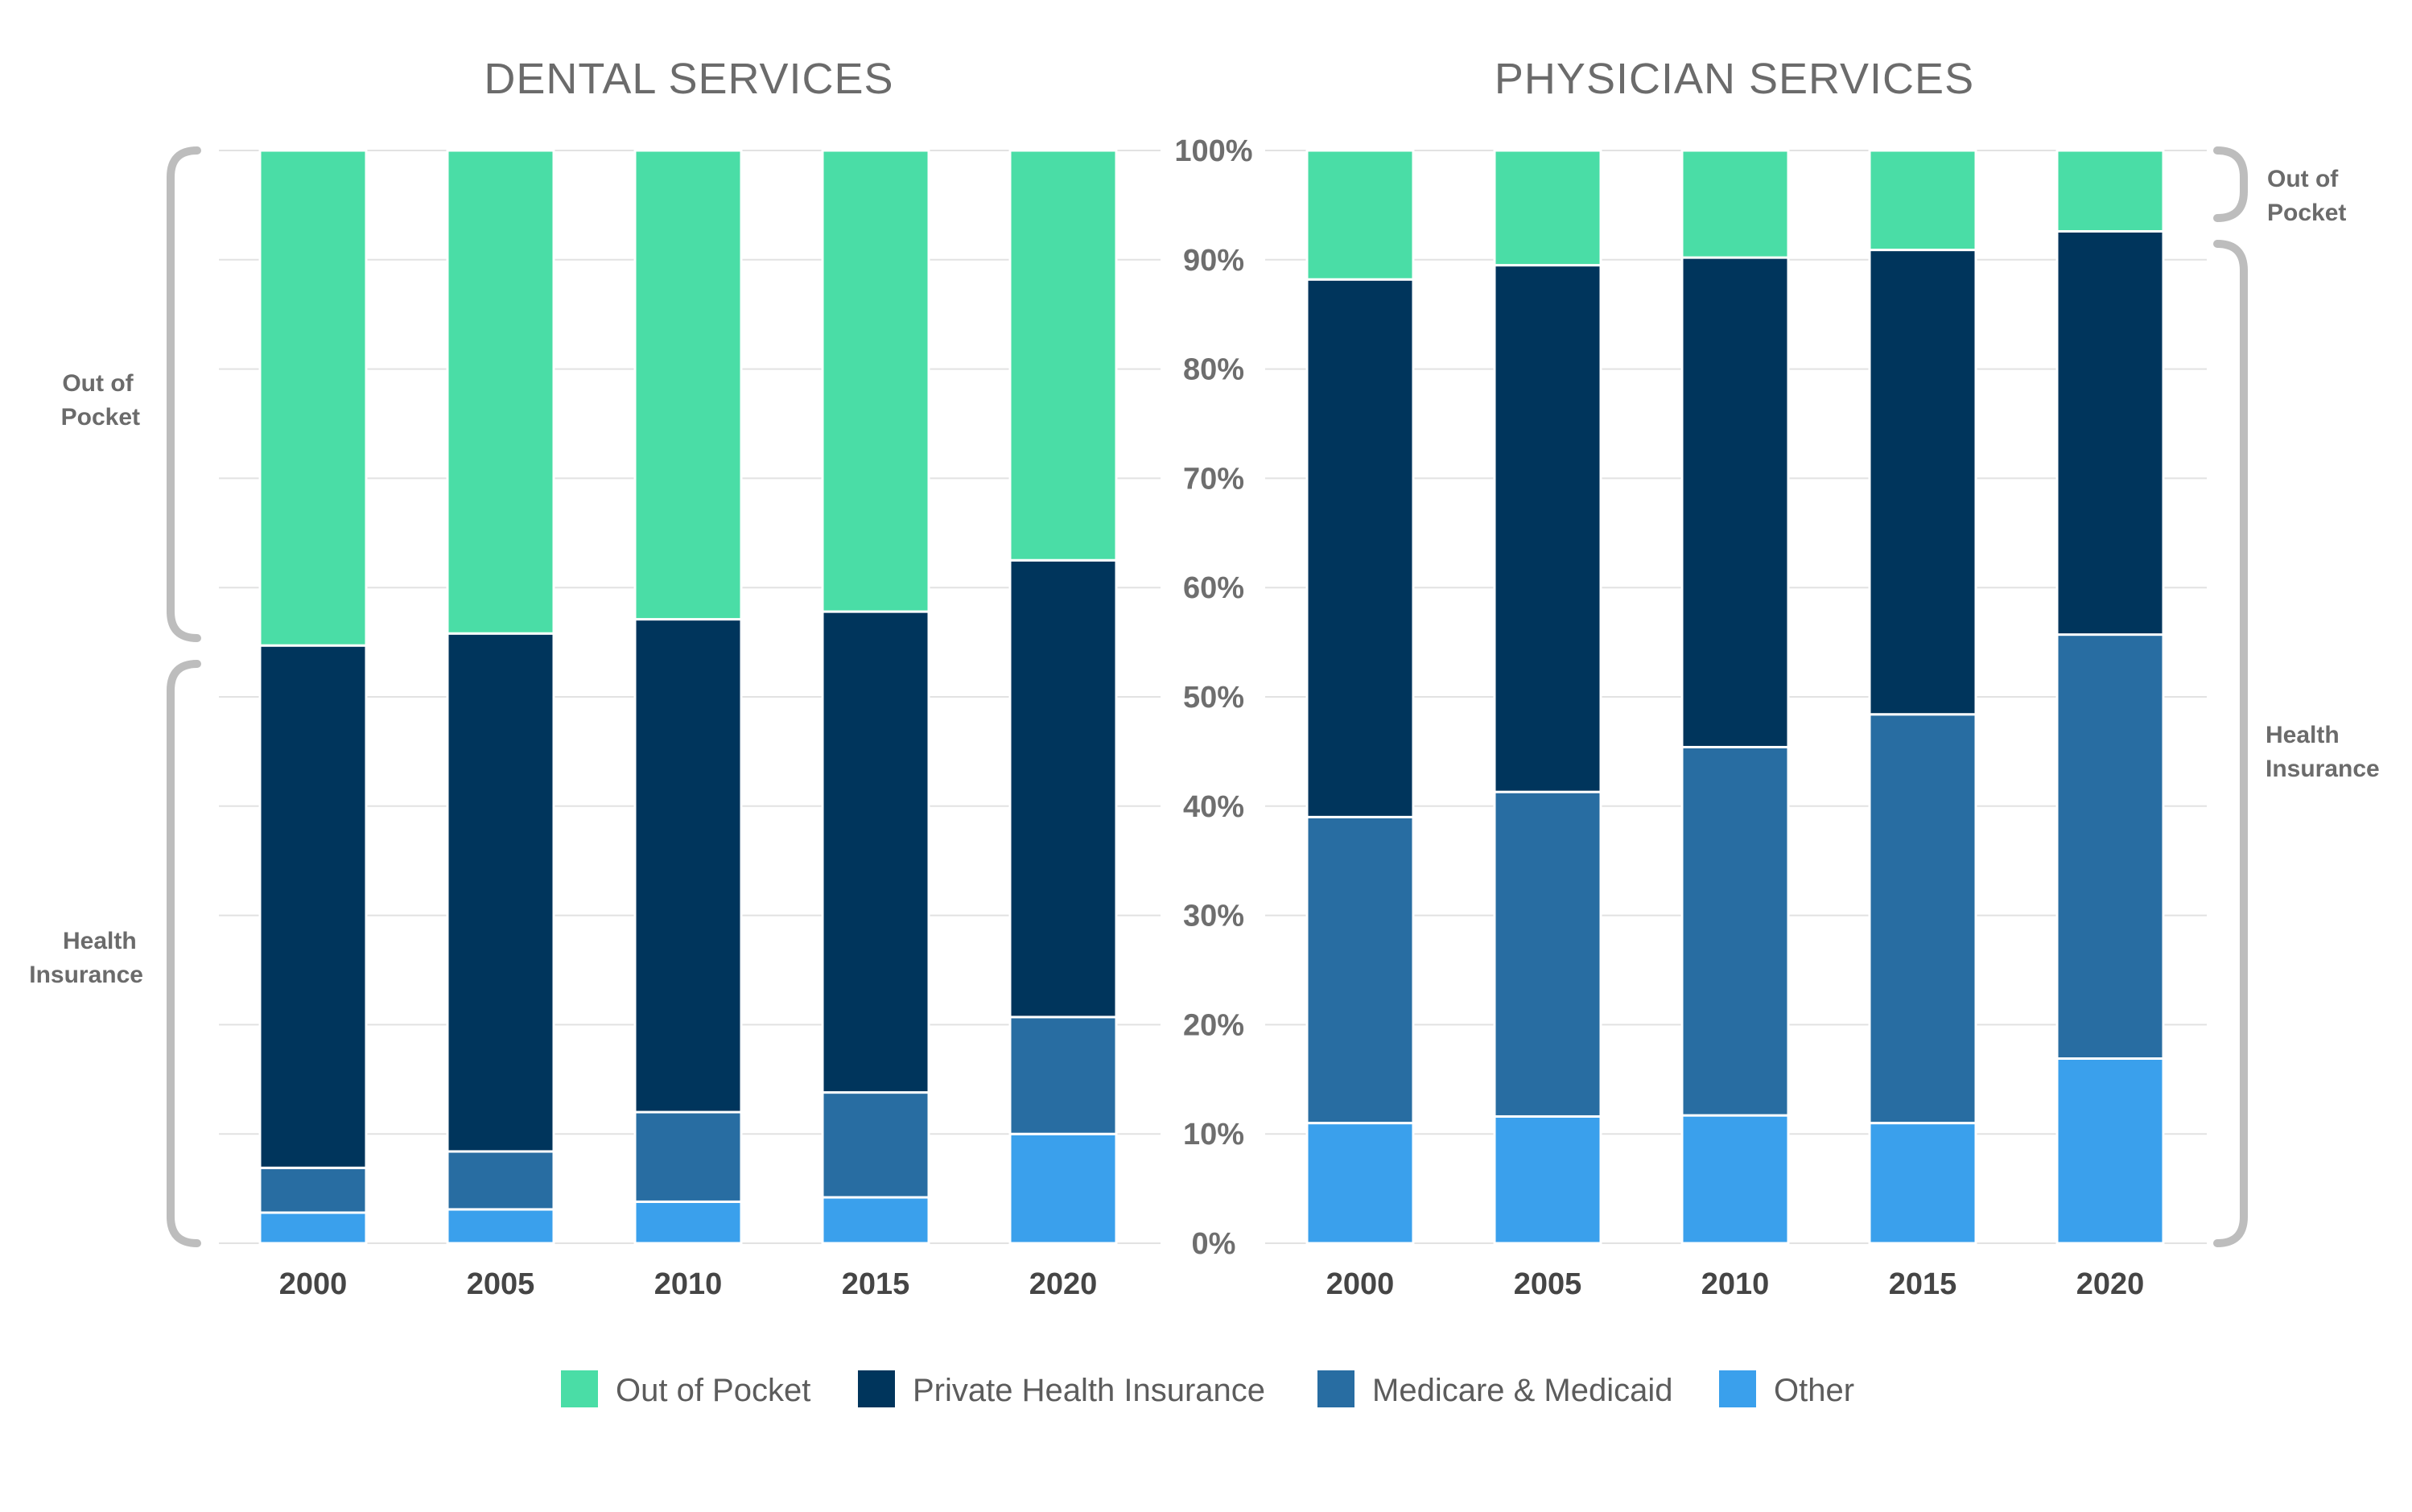 This screenshot has height=1512, width=2412. I want to click on y-tick-label: 60%, so click(1213, 588).